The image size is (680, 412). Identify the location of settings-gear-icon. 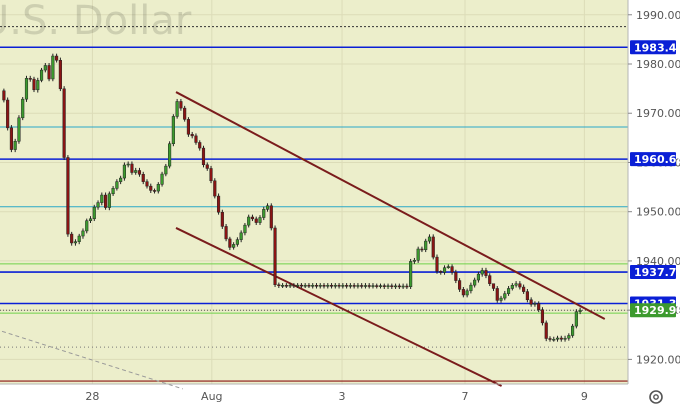
(656, 397).